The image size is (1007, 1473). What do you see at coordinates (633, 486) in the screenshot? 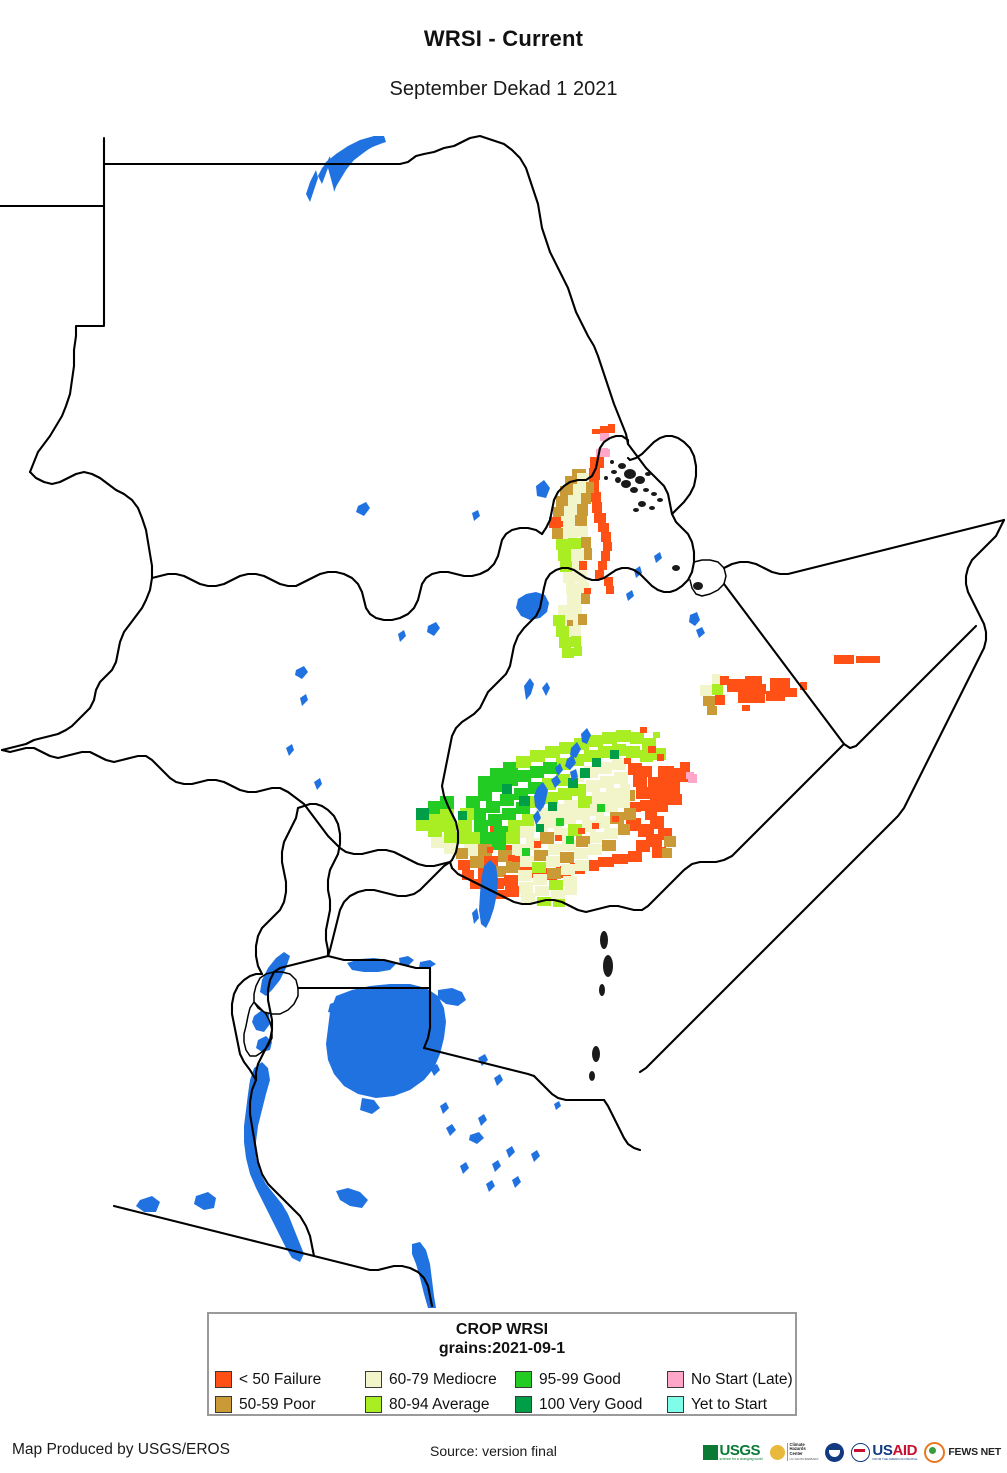
I see `dahlak-islands` at bounding box center [633, 486].